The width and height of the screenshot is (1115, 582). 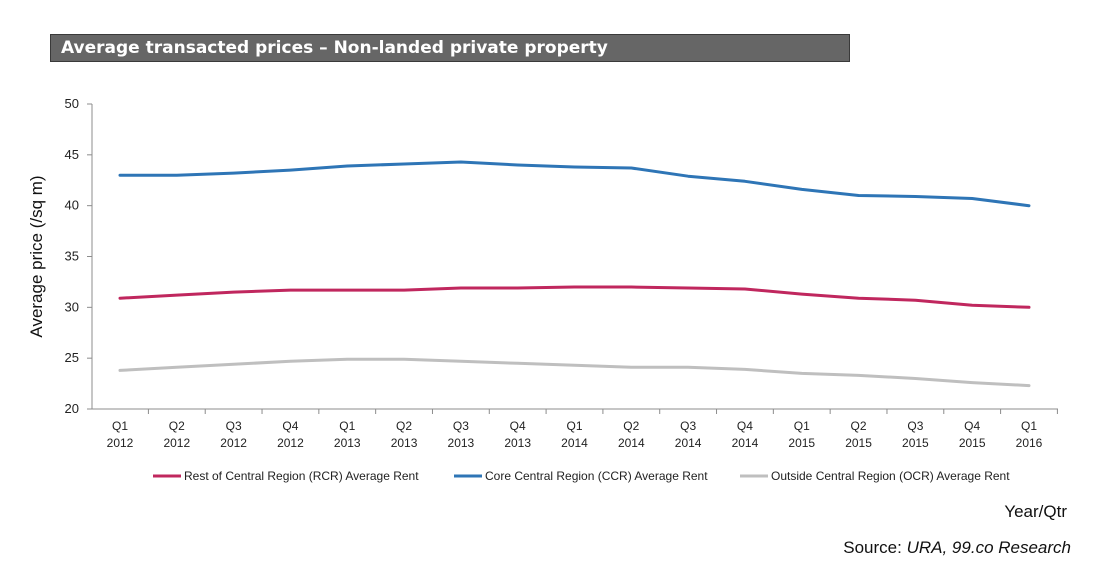 I want to click on legend-label-2: Core Central Region (CCR) Average Rent, so click(x=596, y=476).